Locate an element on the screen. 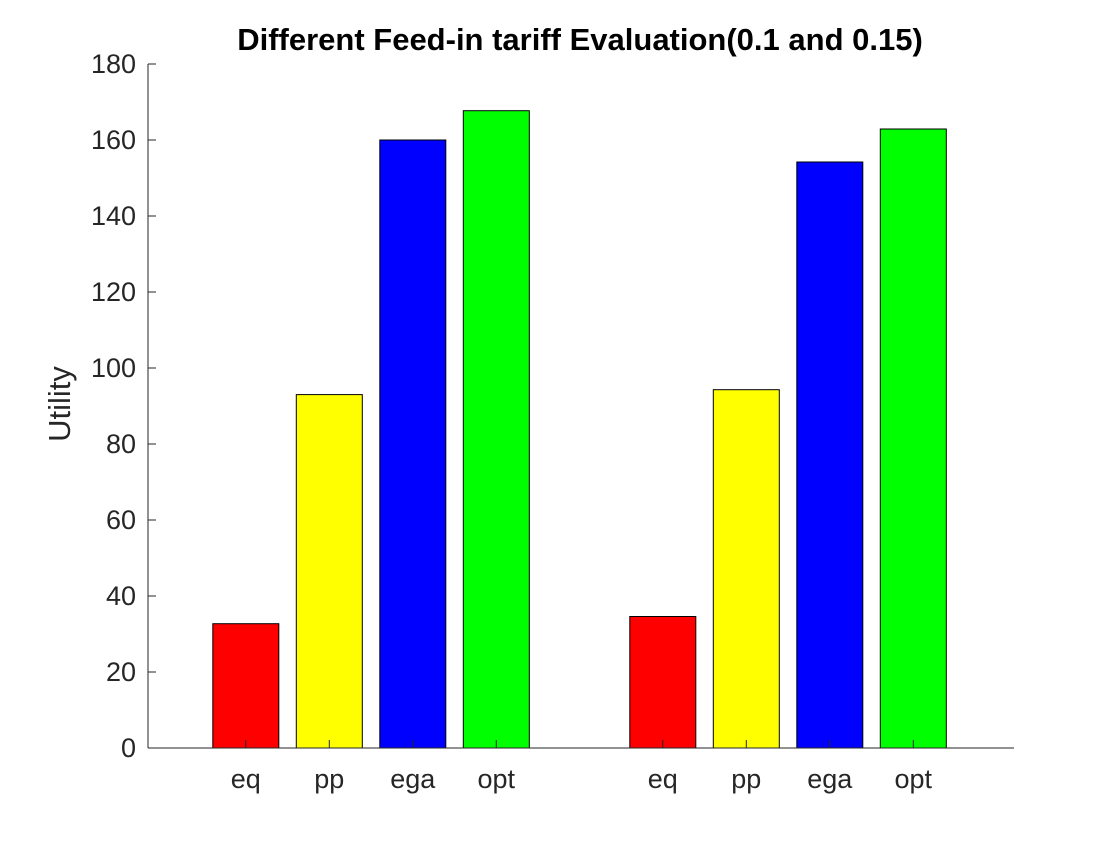 Image resolution: width=1120 pixels, height=845 pixels. y-tick-label-0: 0 is located at coordinates (128, 748).